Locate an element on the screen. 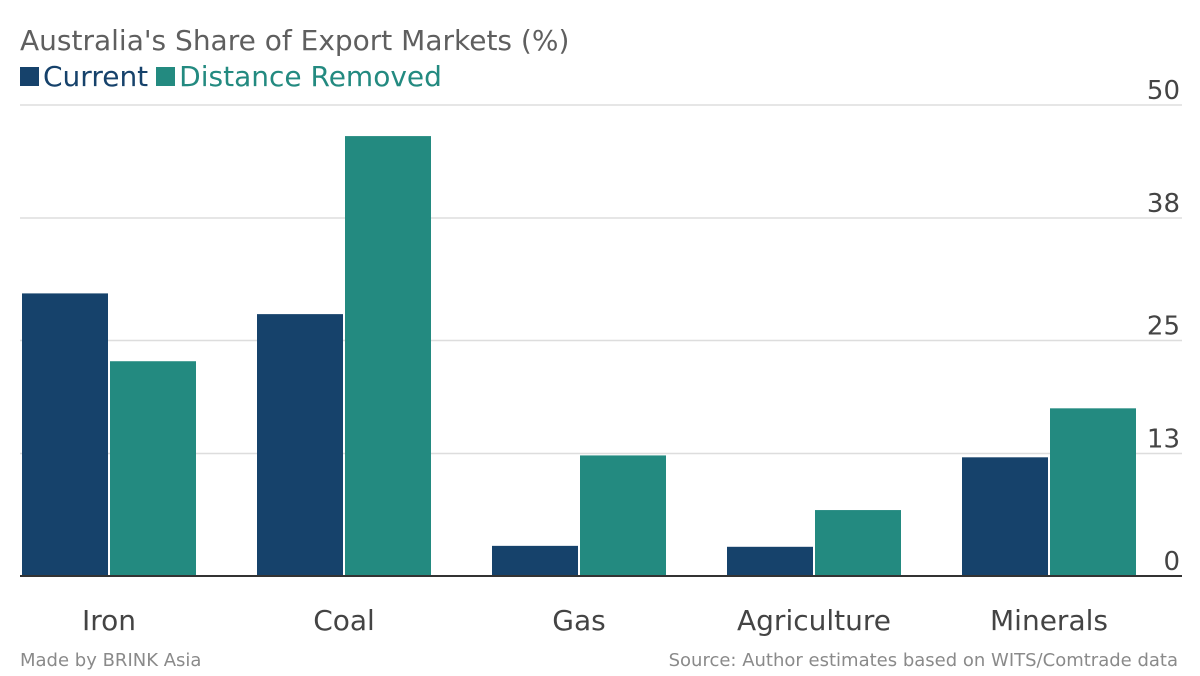 This screenshot has width=1200, height=676. y-tick-label: 25 is located at coordinates (1163, 327).